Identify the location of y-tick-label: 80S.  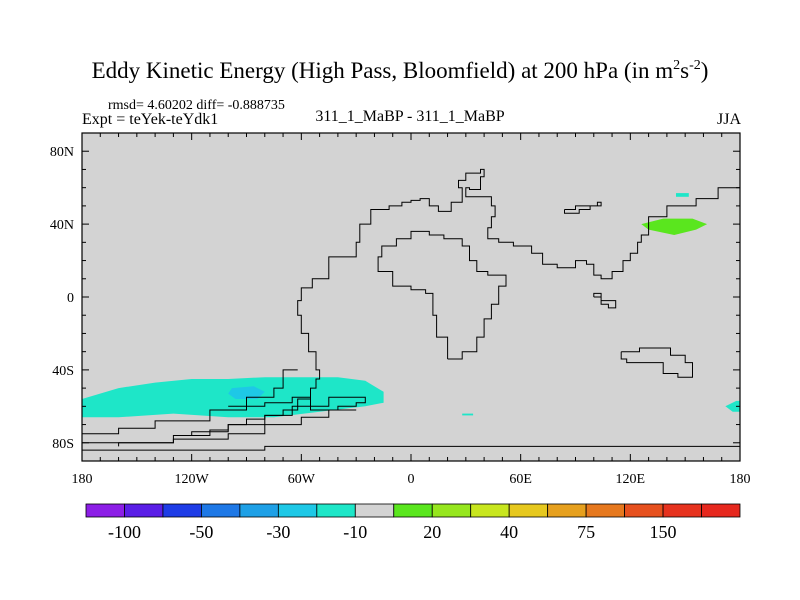
(63, 444).